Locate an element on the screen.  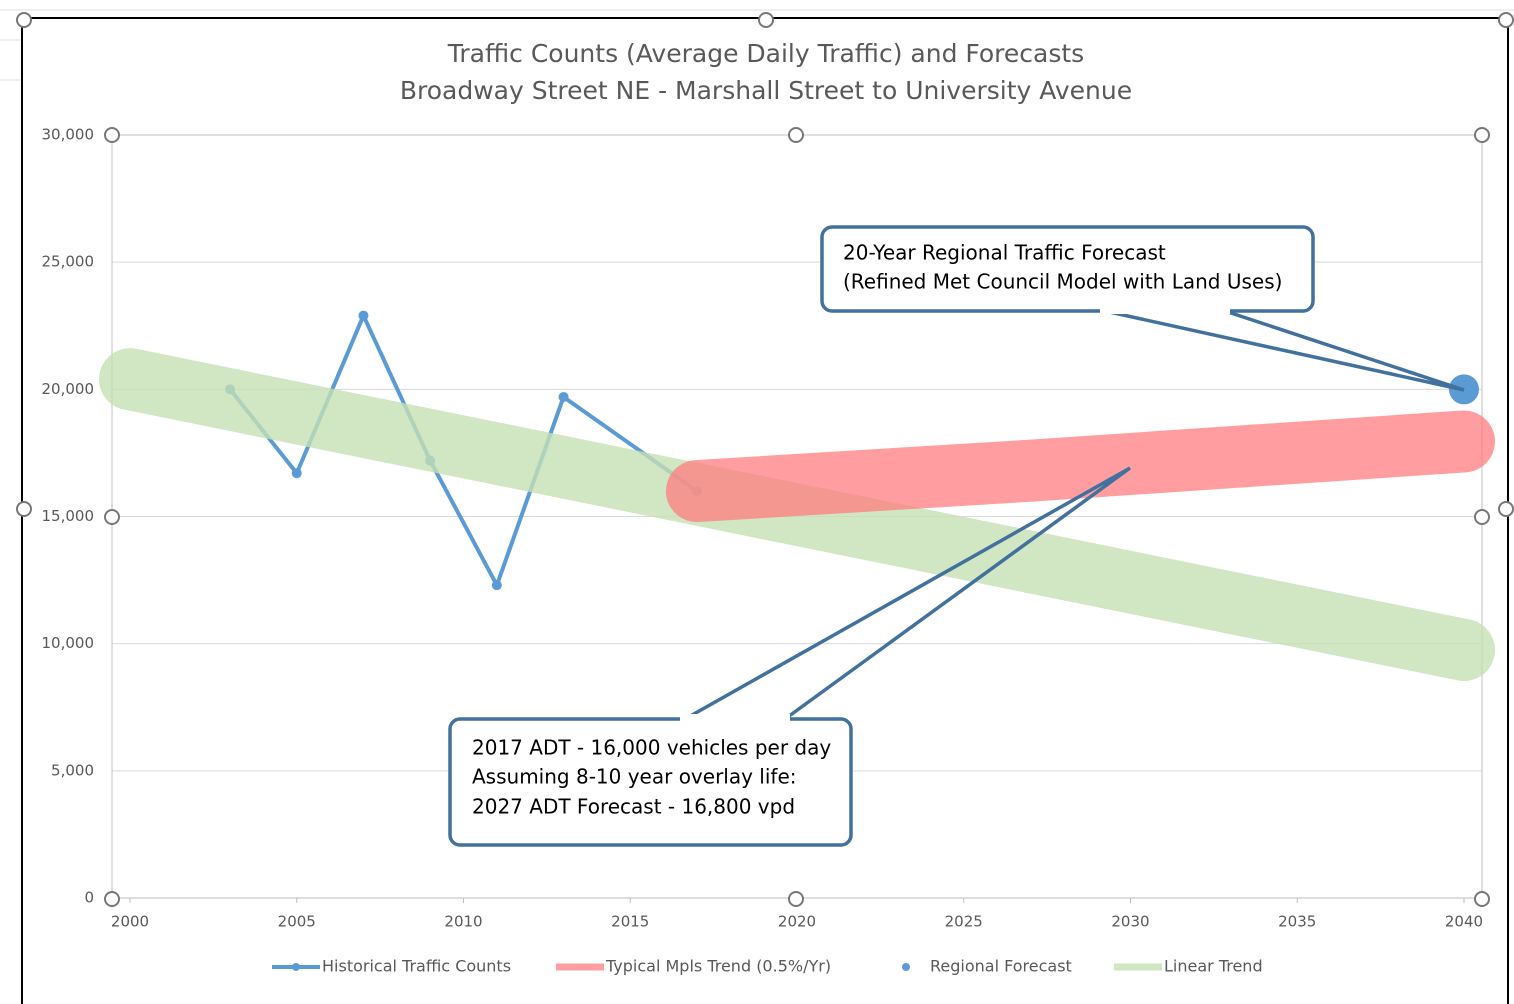
legend-label: Linear Trend is located at coordinates (1213, 966).